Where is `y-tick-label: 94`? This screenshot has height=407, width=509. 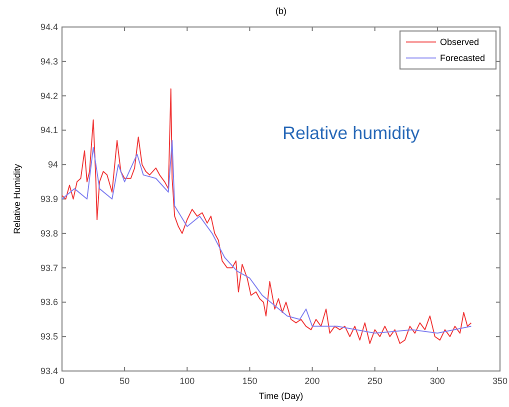
y-tick-label: 94 is located at coordinates (53, 165).